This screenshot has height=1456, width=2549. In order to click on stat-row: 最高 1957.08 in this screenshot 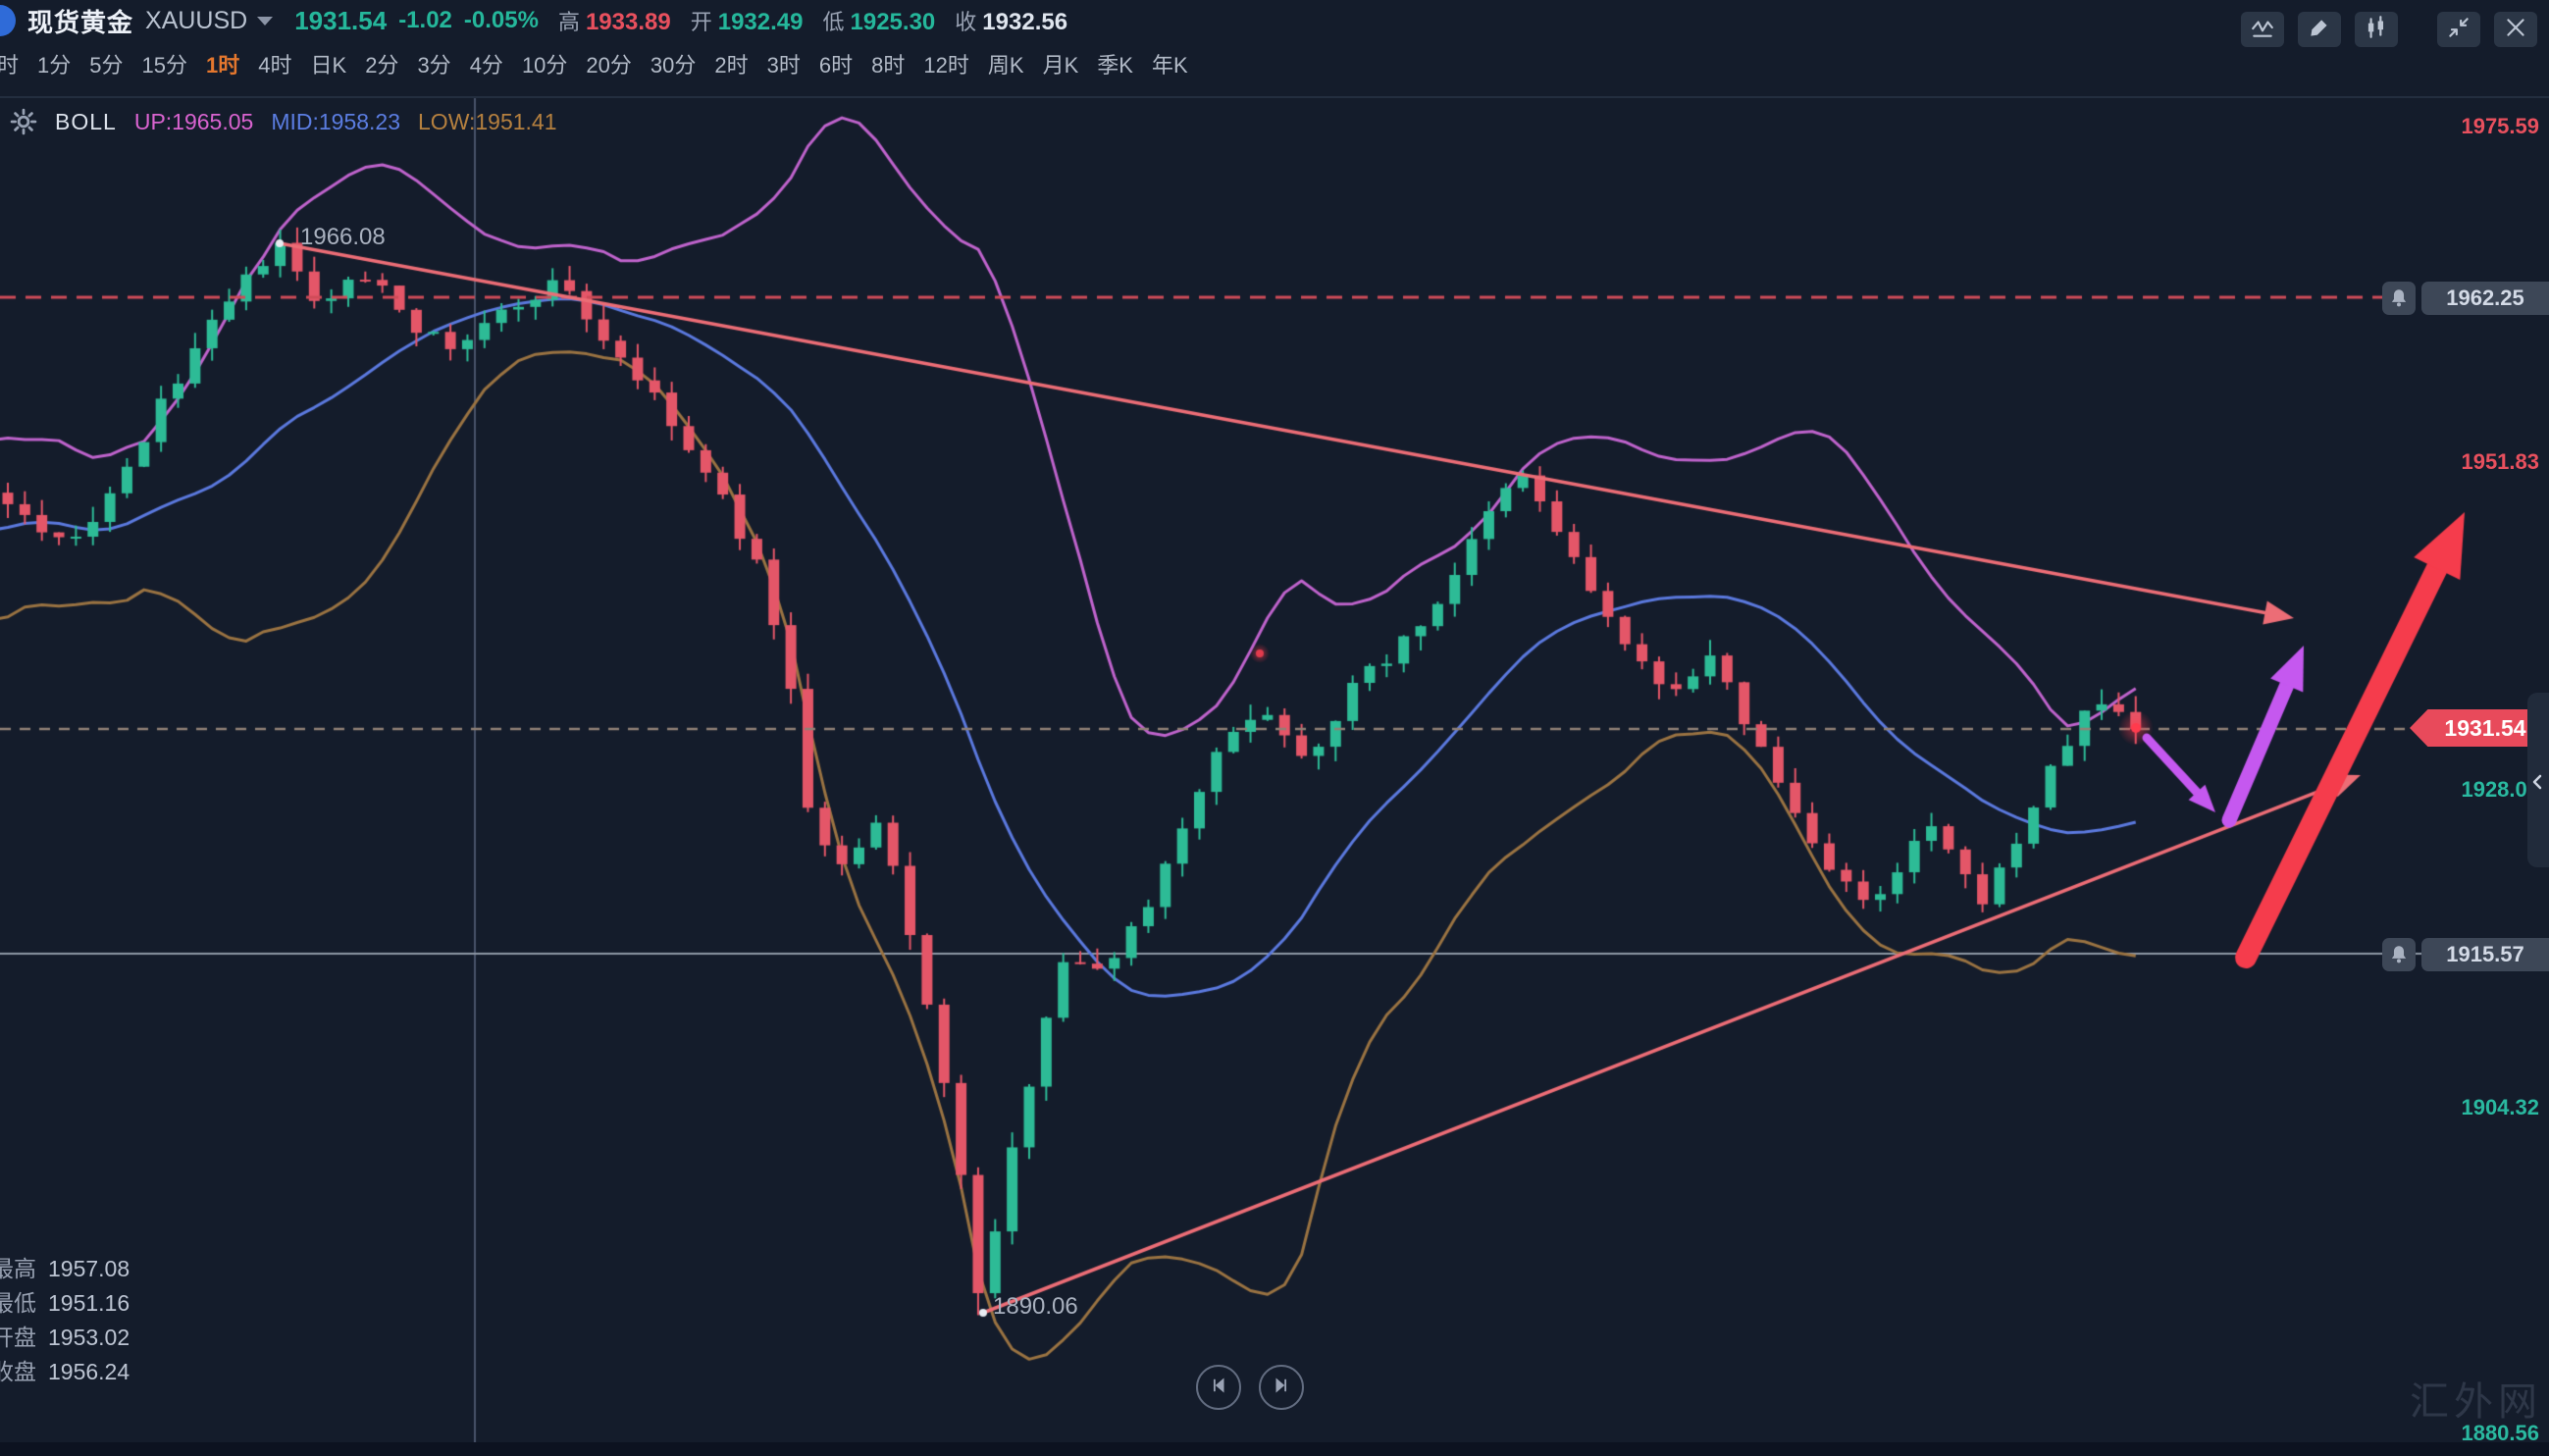, I will do `click(65, 1268)`.